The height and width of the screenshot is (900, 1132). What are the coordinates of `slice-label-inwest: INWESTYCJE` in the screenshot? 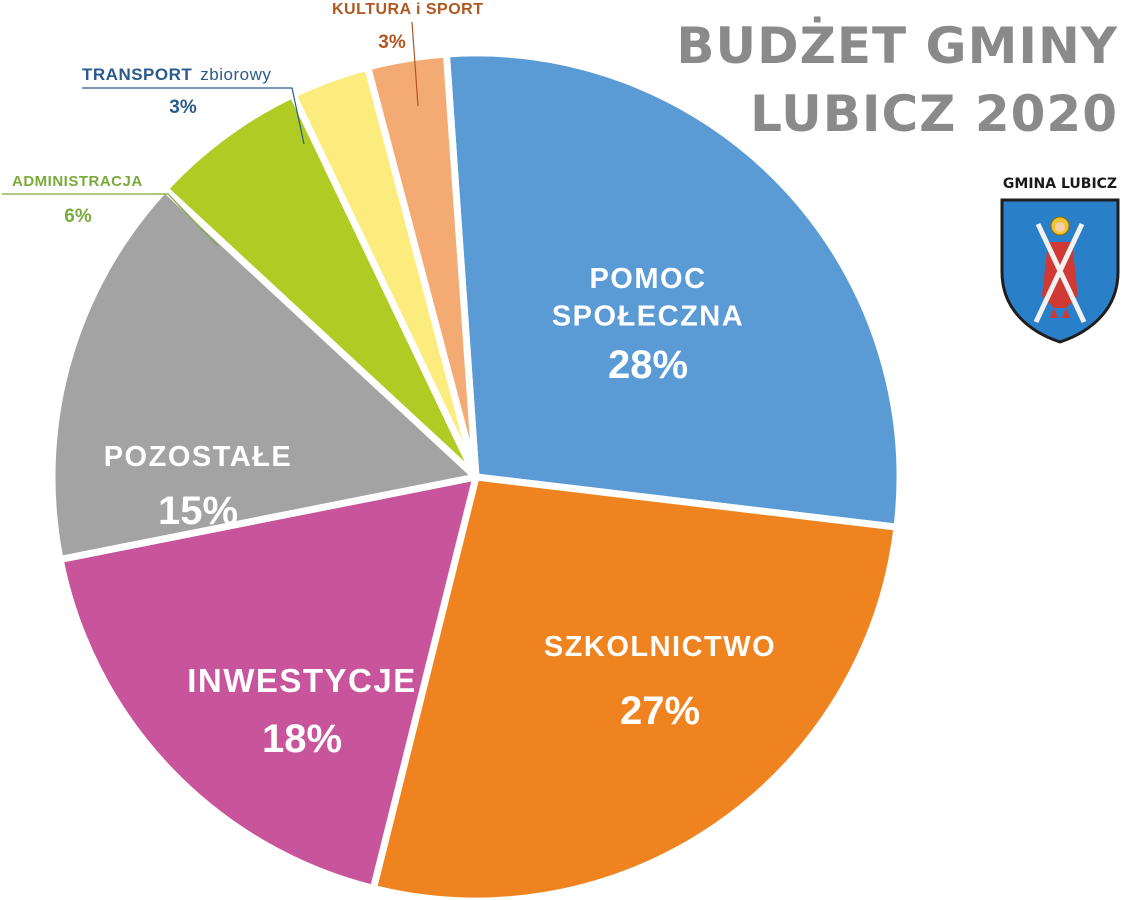 It's located at (302, 680).